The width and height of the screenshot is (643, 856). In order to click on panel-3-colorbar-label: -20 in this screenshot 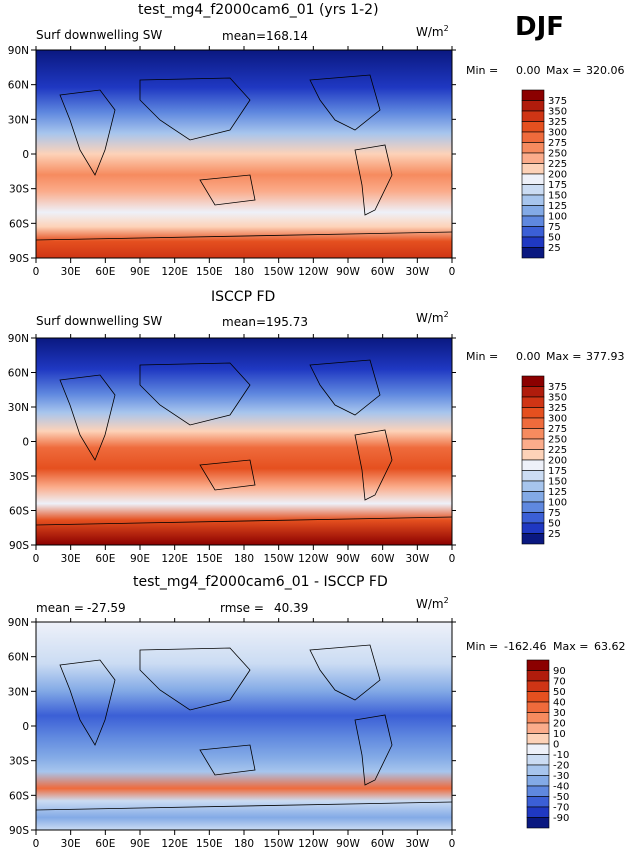, I will do `click(561, 766)`.